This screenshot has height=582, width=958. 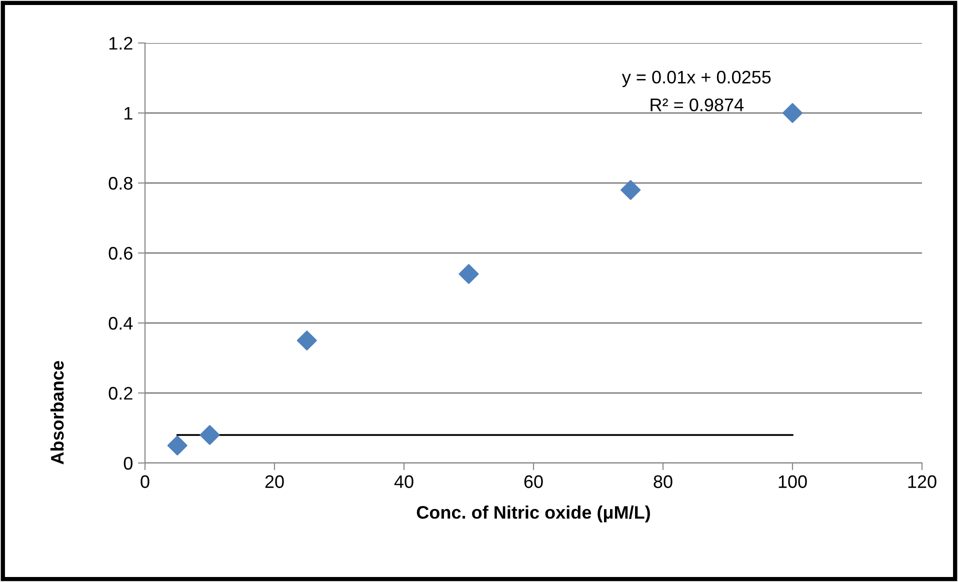 What do you see at coordinates (57, 412) in the screenshot?
I see `y-axis-title: Absorbance` at bounding box center [57, 412].